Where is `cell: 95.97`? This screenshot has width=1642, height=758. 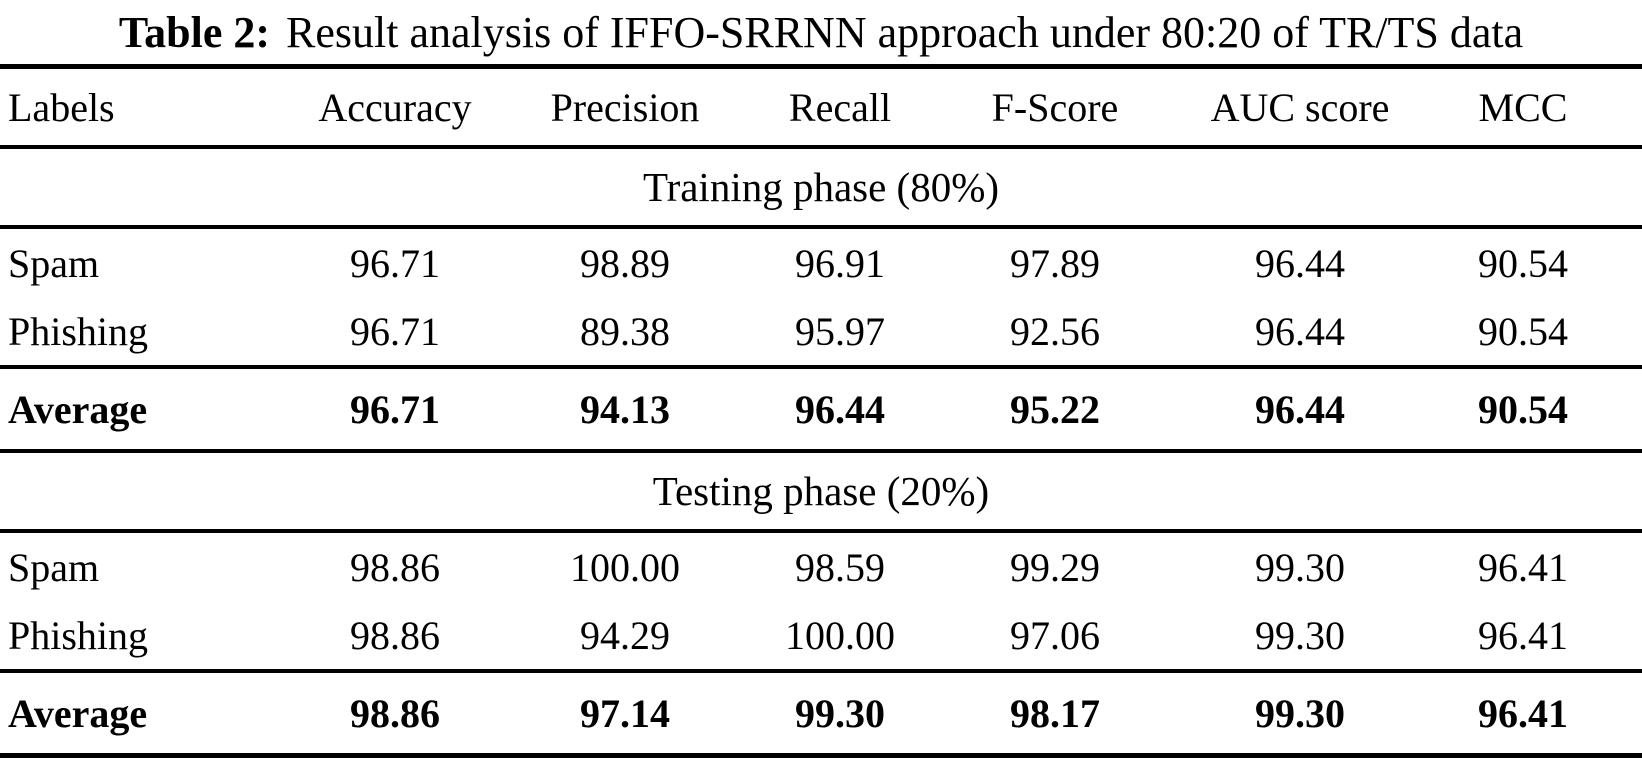 cell: 95.97 is located at coordinates (840, 331).